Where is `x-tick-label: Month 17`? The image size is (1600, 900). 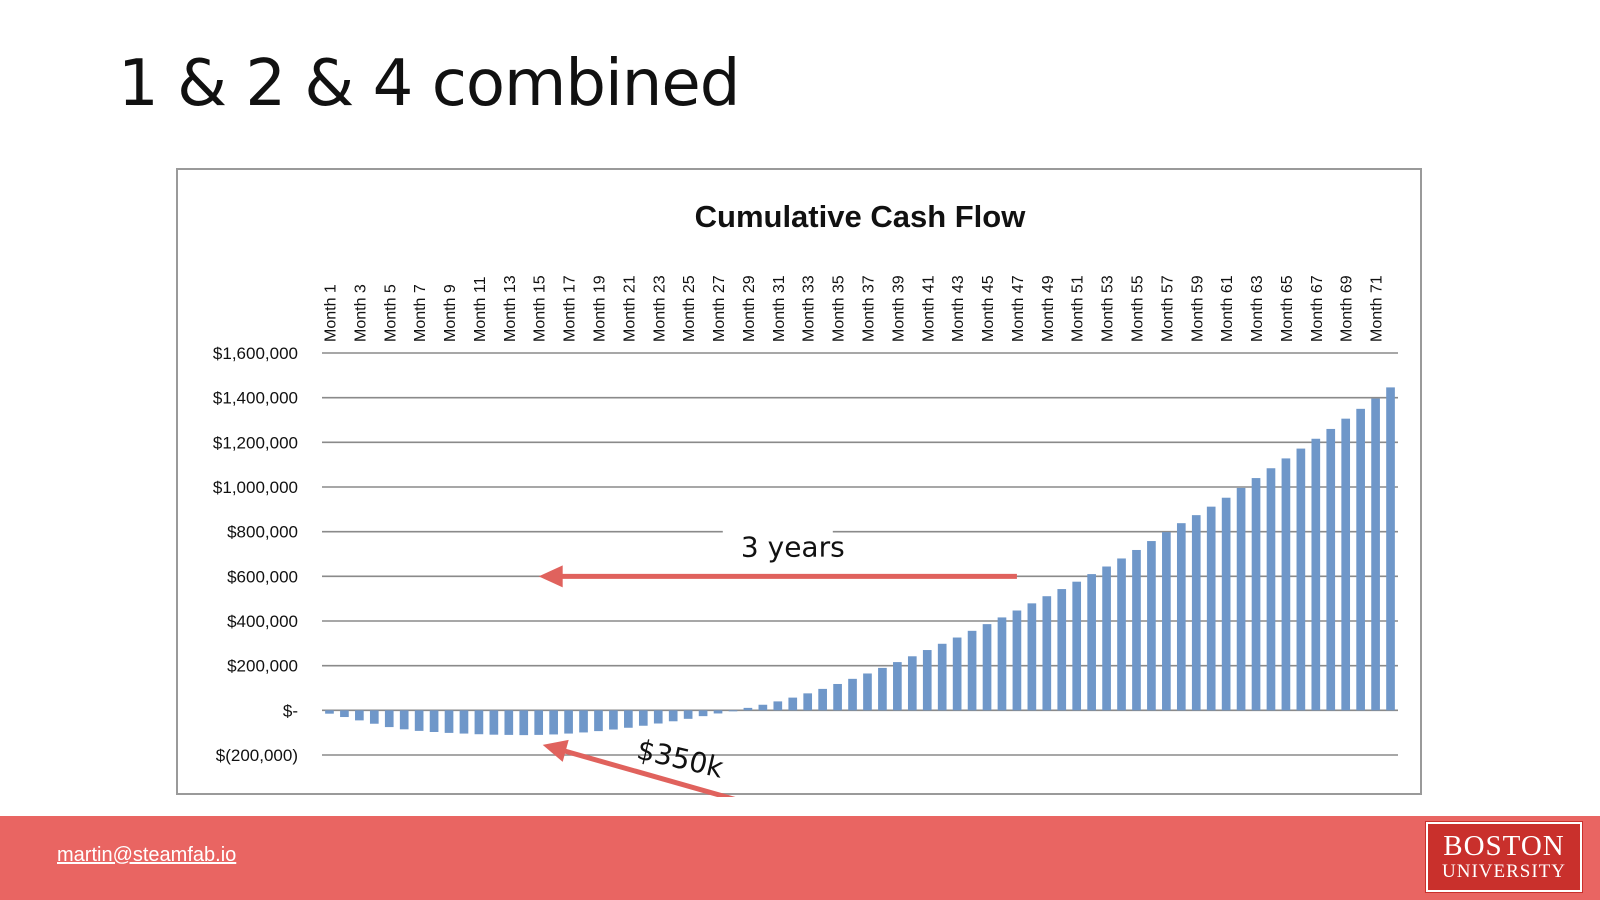 x-tick-label: Month 17 is located at coordinates (570, 308).